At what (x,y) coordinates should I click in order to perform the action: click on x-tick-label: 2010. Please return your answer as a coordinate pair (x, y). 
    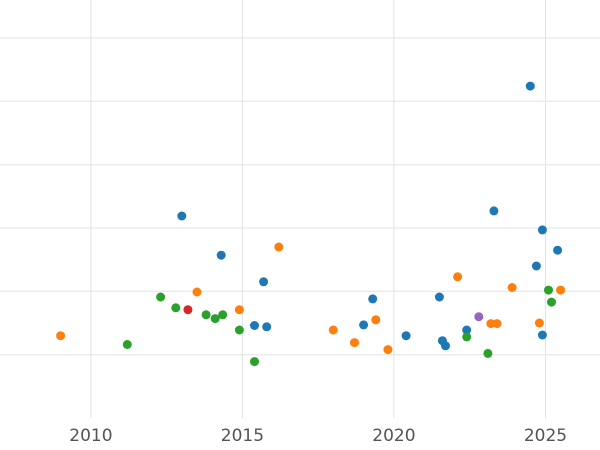
    Looking at the image, I should click on (90, 436).